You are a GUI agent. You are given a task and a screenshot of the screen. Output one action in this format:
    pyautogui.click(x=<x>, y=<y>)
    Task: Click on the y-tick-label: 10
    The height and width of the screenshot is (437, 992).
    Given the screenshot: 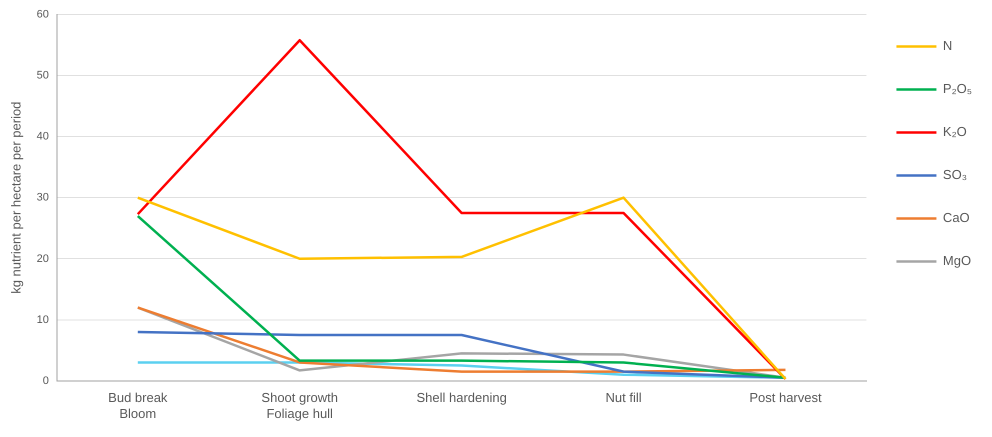 What is the action you would take?
    pyautogui.click(x=42, y=320)
    